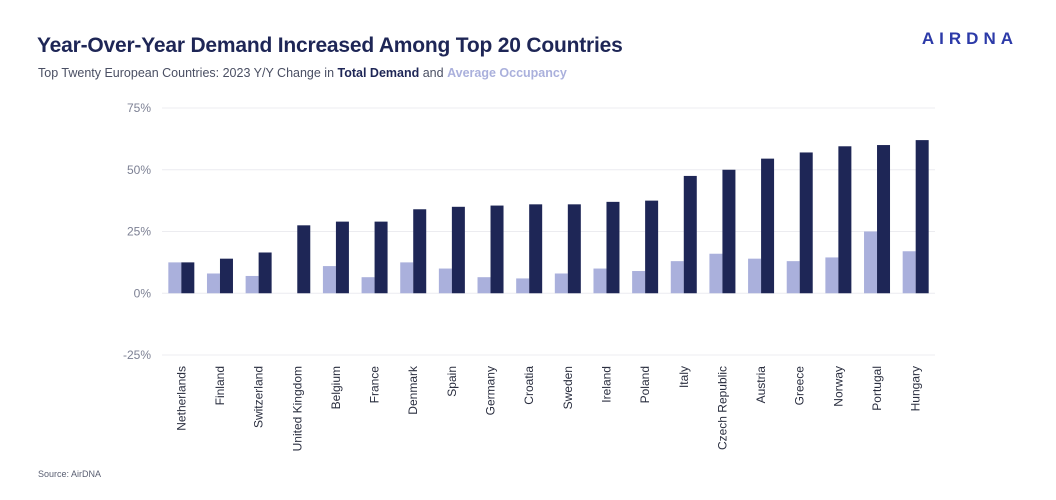 The height and width of the screenshot is (500, 1056). What do you see at coordinates (413, 390) in the screenshot?
I see `x-tick-label: Denmark` at bounding box center [413, 390].